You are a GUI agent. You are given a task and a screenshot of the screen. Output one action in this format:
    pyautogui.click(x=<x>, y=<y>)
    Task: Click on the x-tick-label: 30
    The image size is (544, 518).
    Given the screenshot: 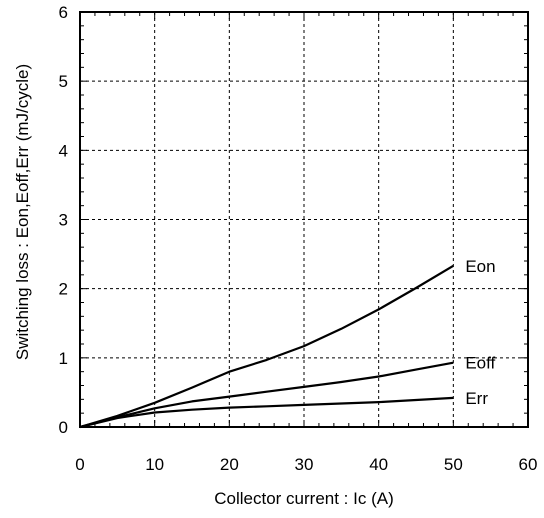 What is the action you would take?
    pyautogui.click(x=304, y=464)
    